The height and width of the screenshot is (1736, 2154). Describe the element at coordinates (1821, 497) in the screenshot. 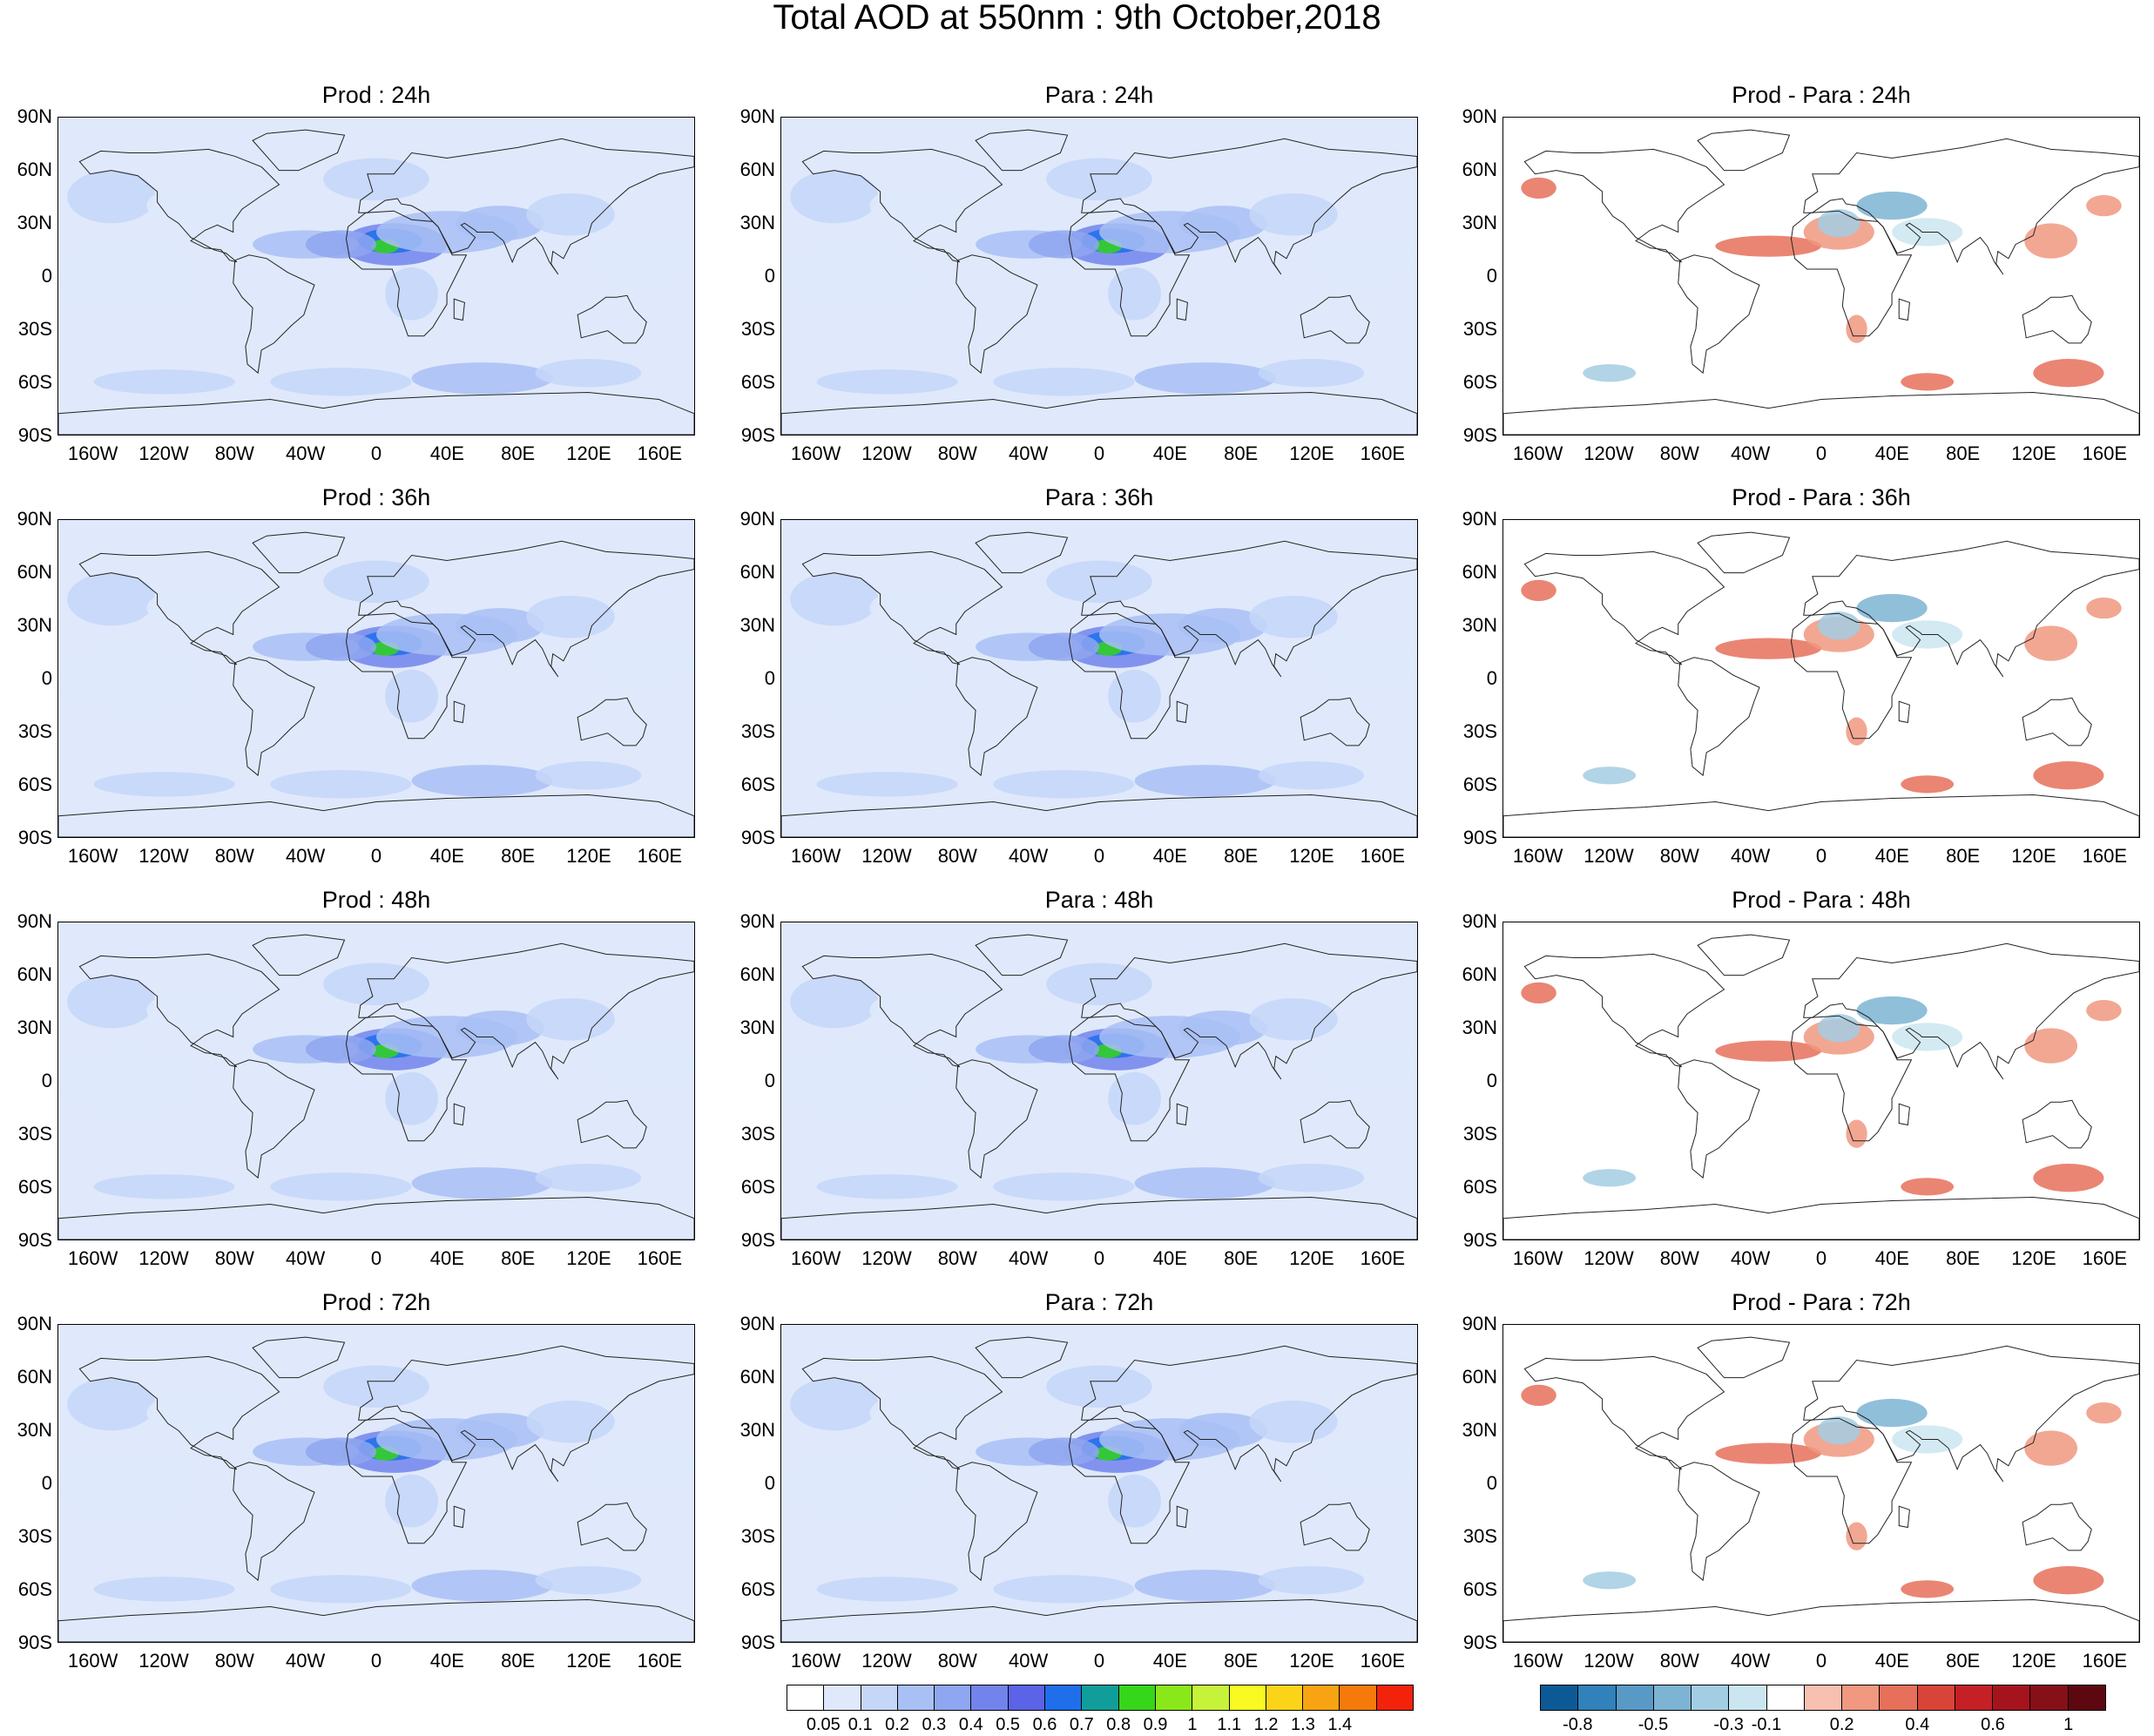

I see `panel-title: Prod - Para : 36h` at that location.